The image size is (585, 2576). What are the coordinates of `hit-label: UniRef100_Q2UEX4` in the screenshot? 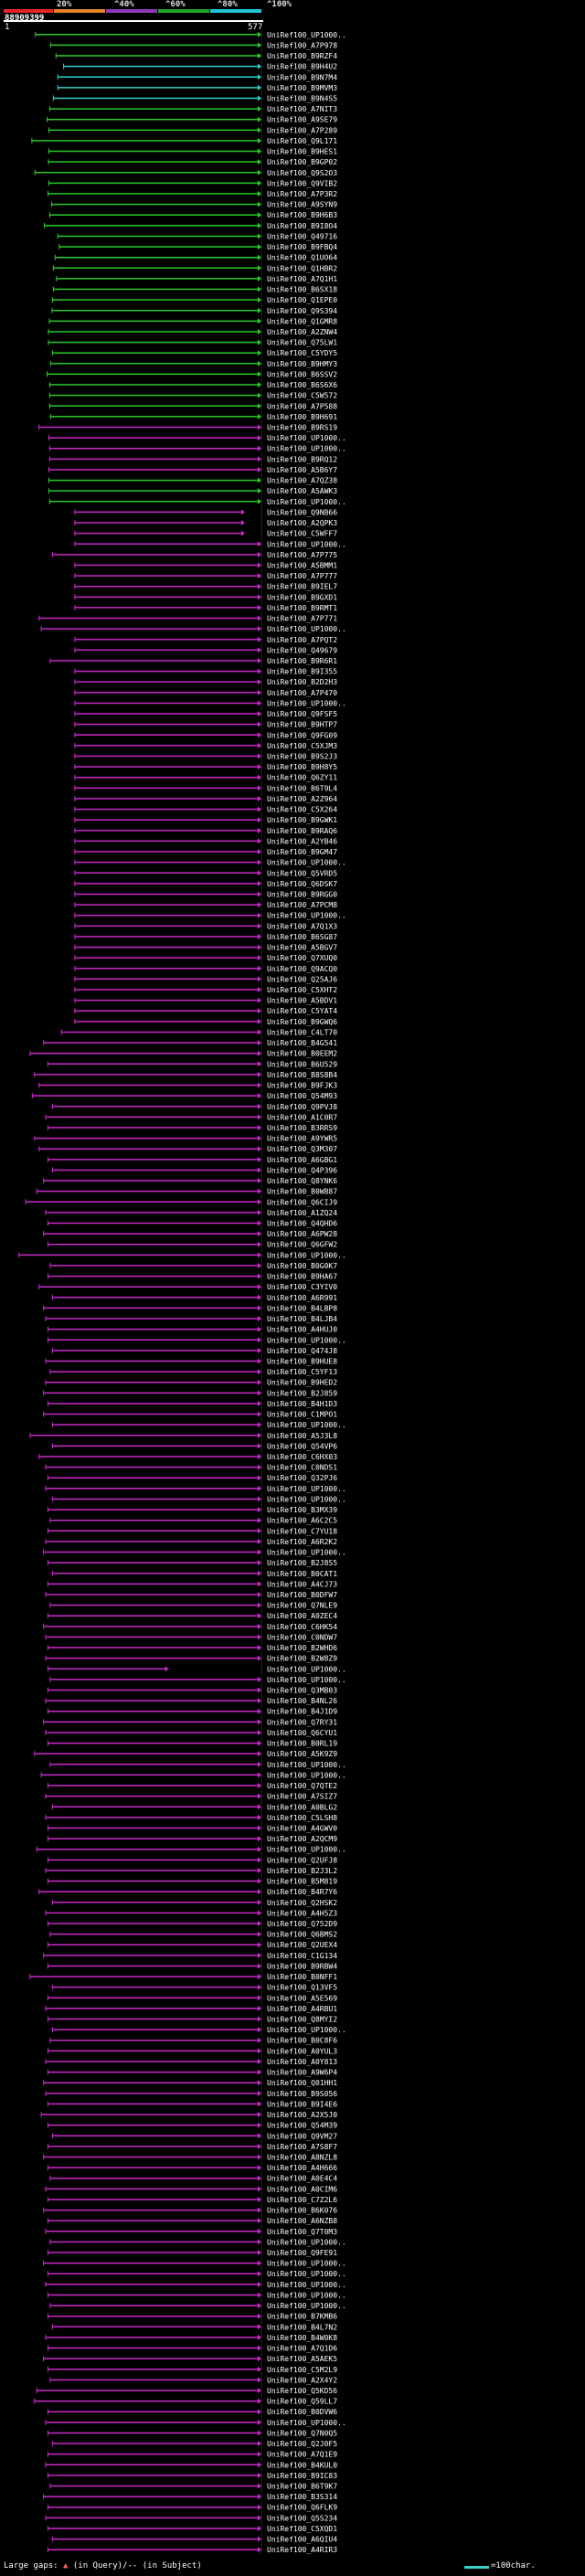 It's located at (302, 1945).